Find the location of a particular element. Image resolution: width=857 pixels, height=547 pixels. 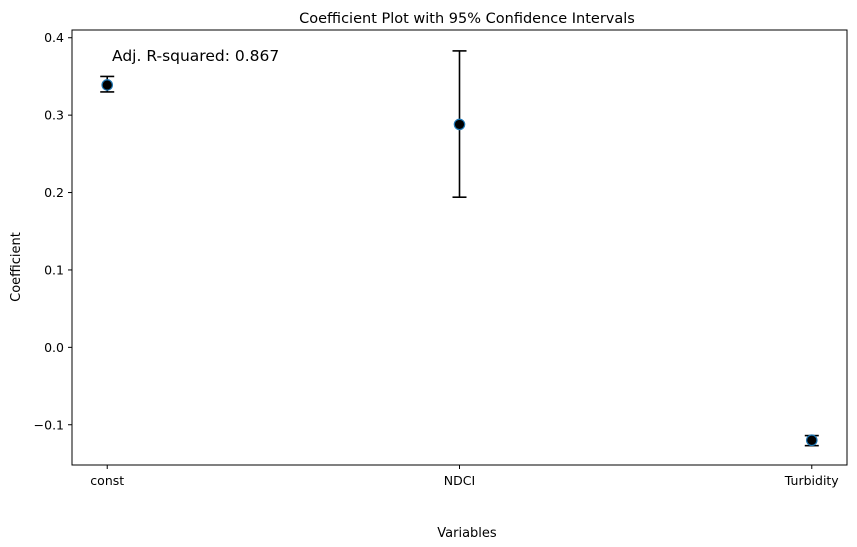

y-ticks: −0.1 0.0 0.1 0.2 0.3 0.4 is located at coordinates (53, 231).